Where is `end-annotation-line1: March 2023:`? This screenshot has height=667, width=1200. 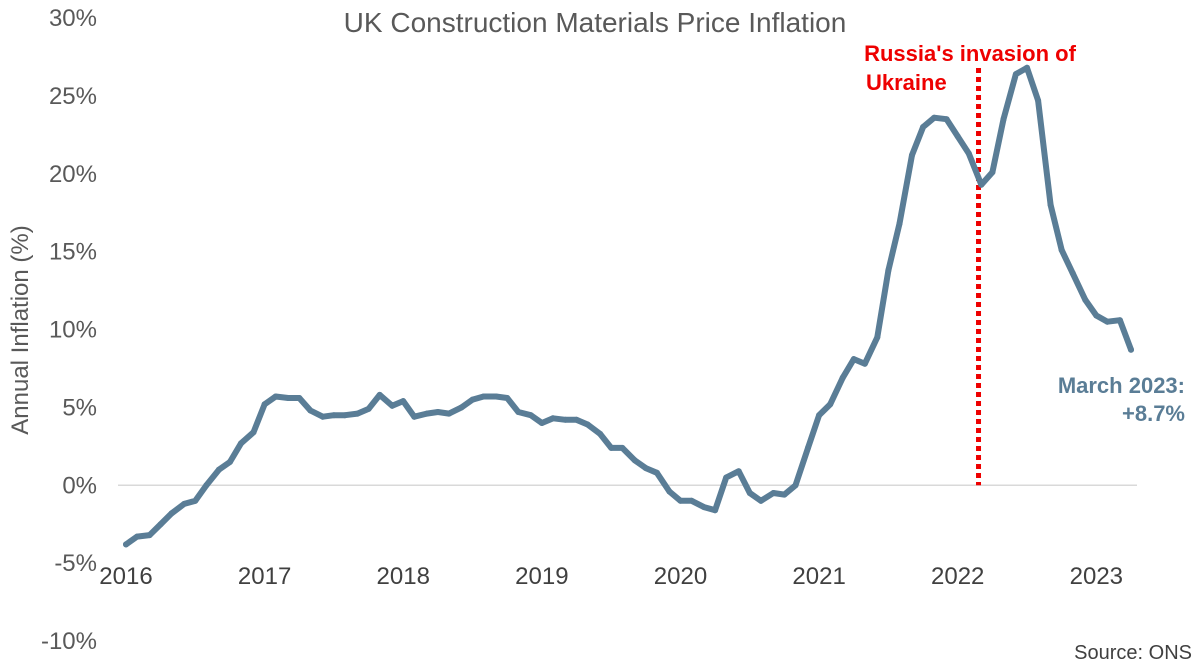 end-annotation-line1: March 2023: is located at coordinates (1121, 385).